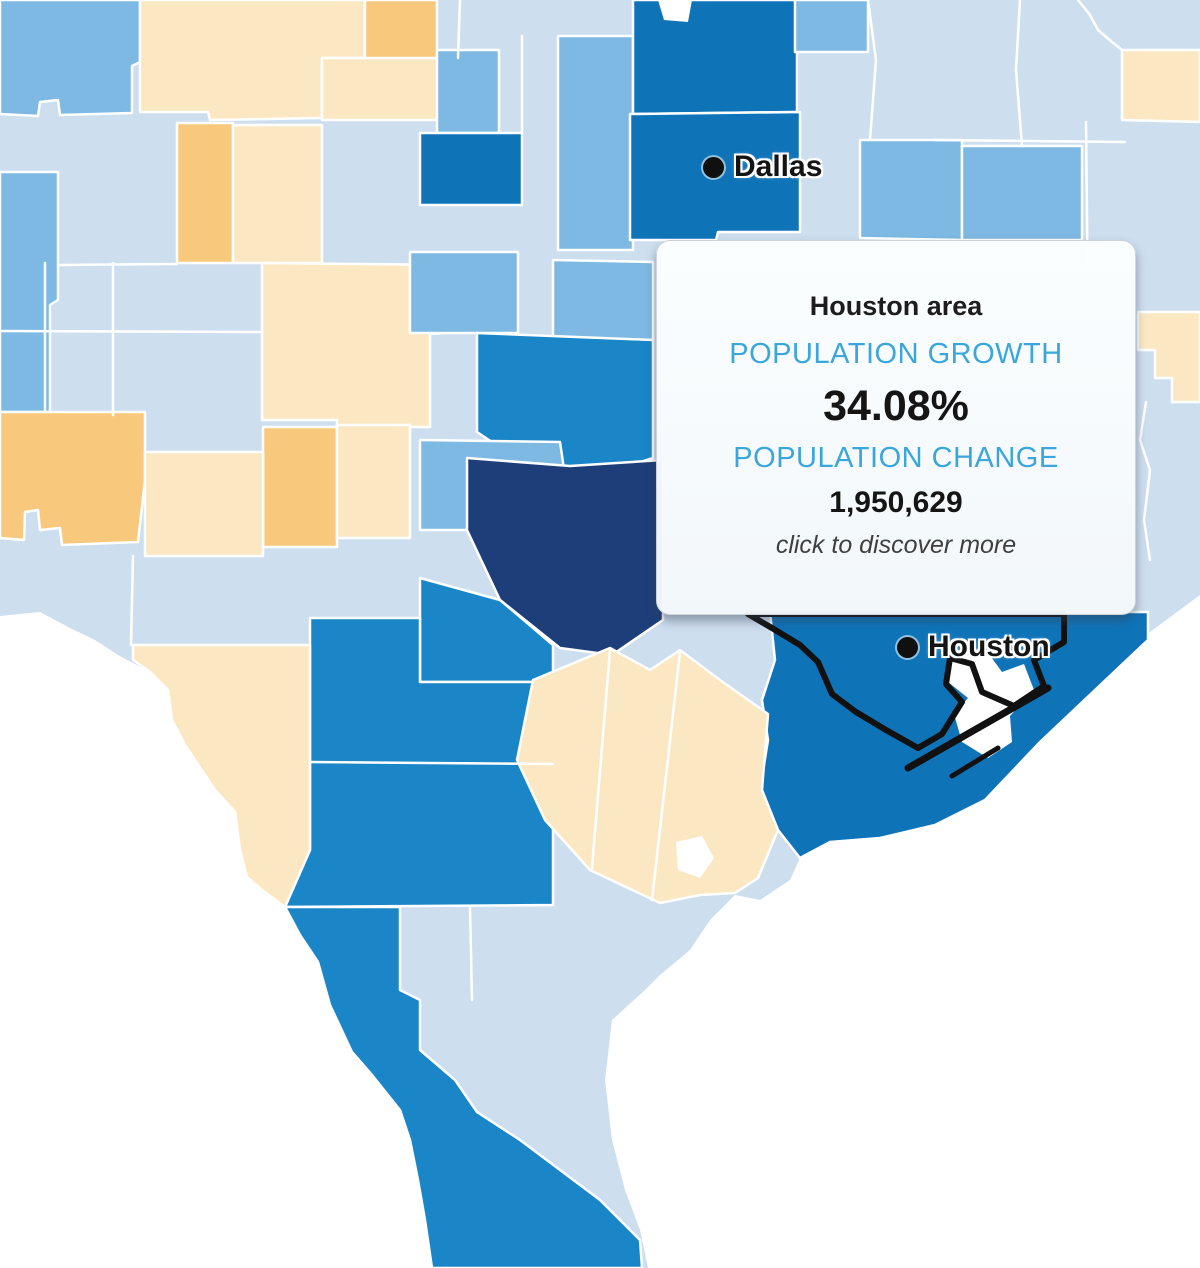 Image resolution: width=1200 pixels, height=1268 pixels. What do you see at coordinates (896, 545) in the screenshot?
I see `tooltip-cta: click to discover more` at bounding box center [896, 545].